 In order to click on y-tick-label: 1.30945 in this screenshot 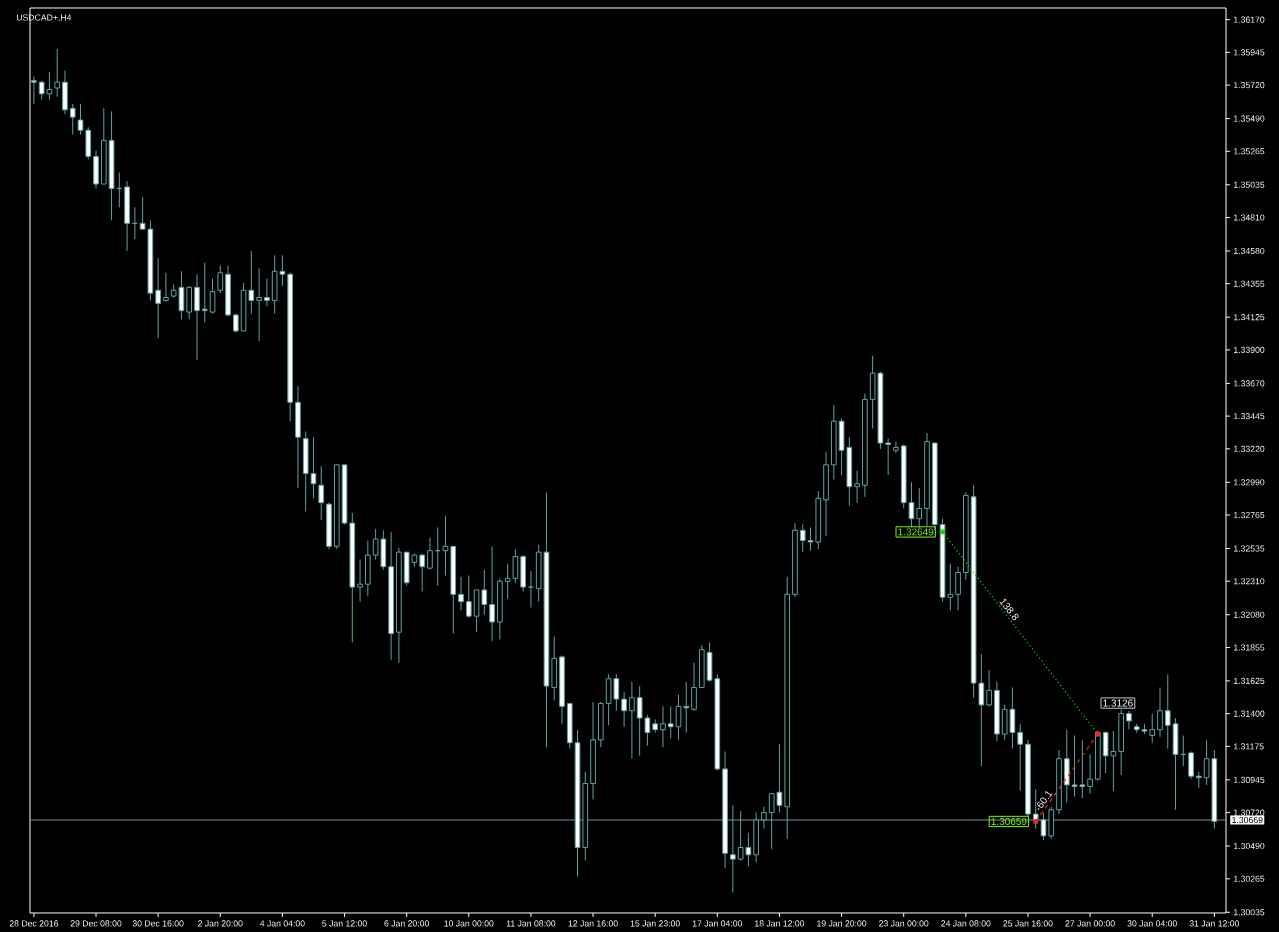, I will do `click(1249, 779)`.